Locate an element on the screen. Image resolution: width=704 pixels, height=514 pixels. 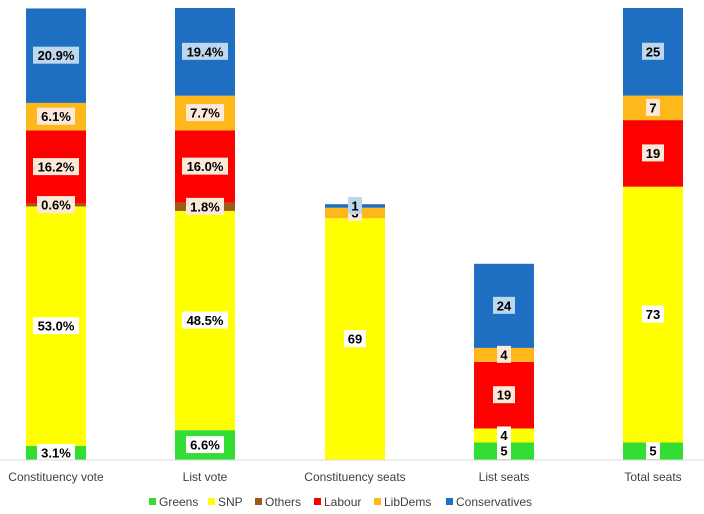
data-label-conservatives-1: 19.4% is located at coordinates (205, 51).